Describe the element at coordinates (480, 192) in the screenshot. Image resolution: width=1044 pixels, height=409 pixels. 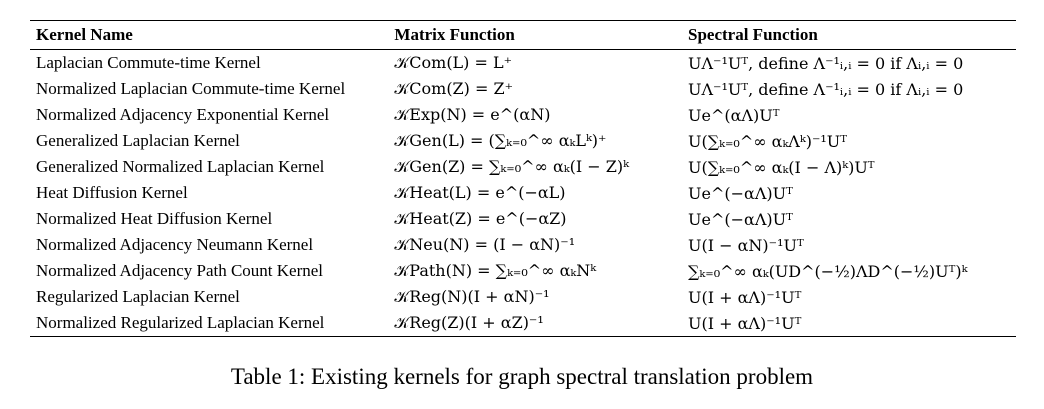
I see `matrix-function-cell: 𝒦Heat(L) = e^(−αL)` at that location.